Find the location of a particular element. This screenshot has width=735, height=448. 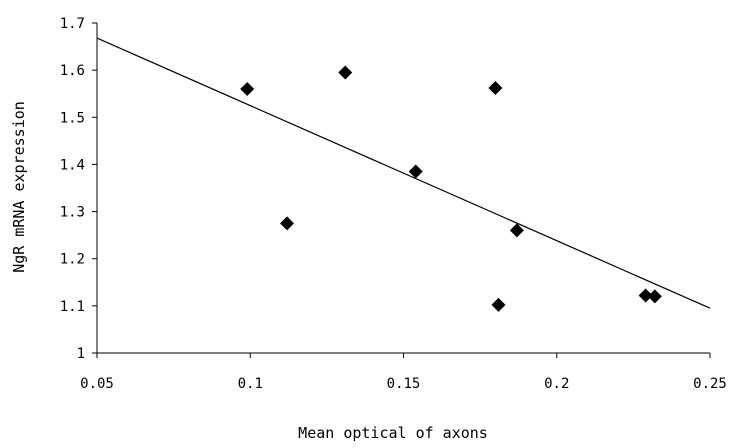

y-tick-label: 1.2 is located at coordinates (72, 260).